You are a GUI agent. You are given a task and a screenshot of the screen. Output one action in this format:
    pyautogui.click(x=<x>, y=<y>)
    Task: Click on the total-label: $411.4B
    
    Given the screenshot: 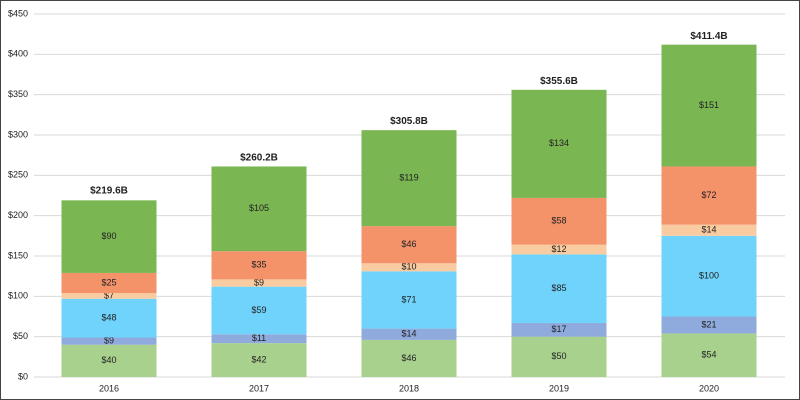 What is the action you would take?
    pyautogui.click(x=708, y=36)
    